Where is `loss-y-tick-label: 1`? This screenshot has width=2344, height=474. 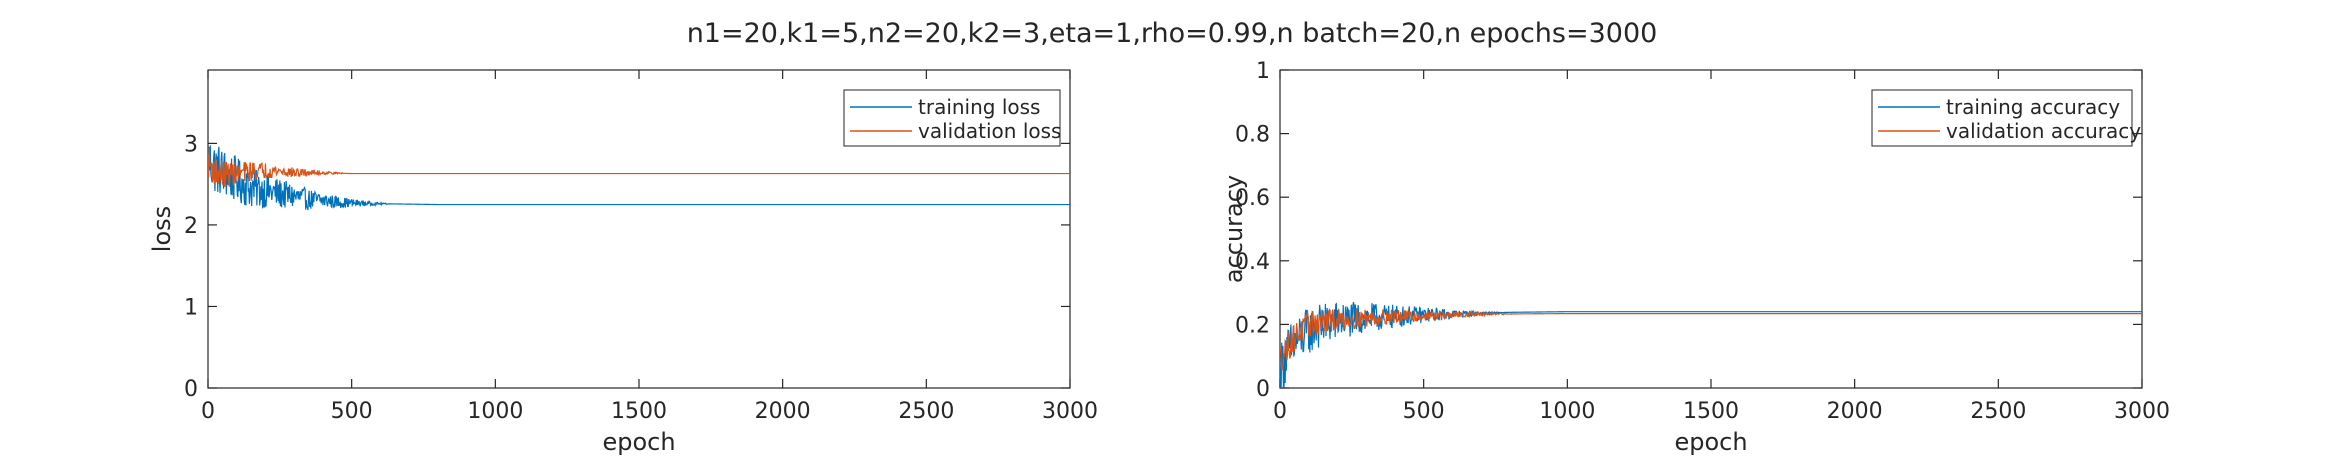
loss-y-tick-label: 1 is located at coordinates (191, 307).